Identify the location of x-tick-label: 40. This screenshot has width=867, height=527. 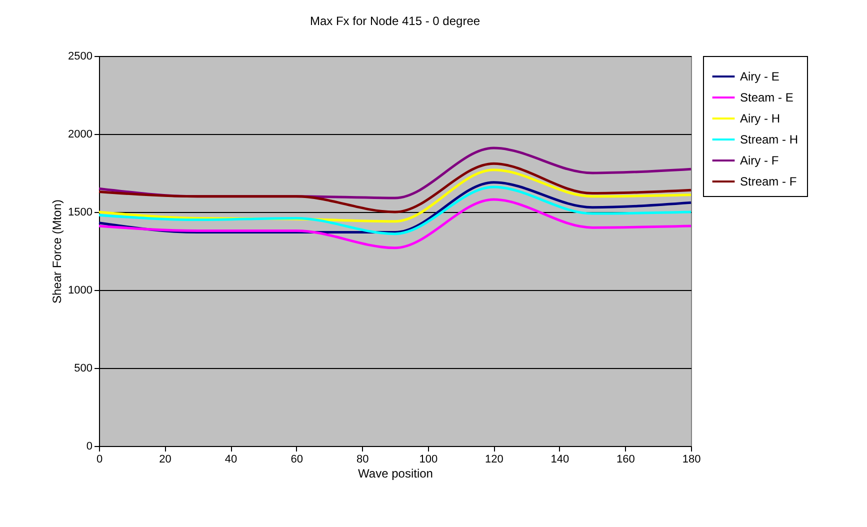
(231, 460).